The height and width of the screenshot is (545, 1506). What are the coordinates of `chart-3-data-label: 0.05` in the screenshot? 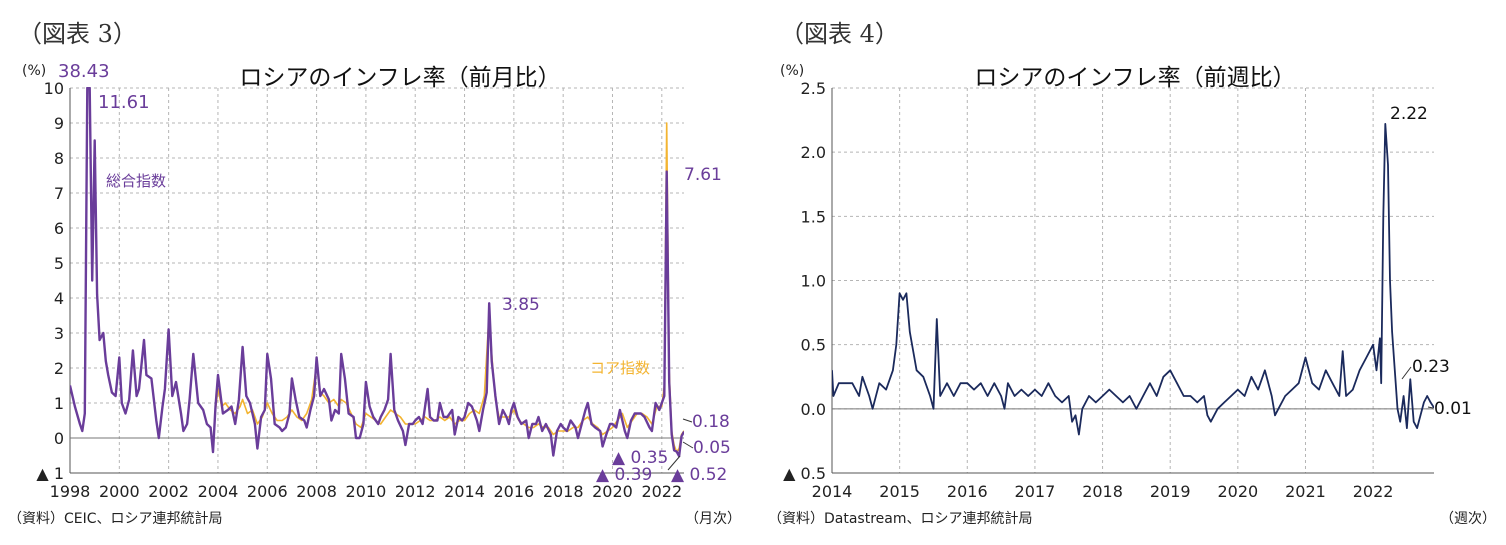 It's located at (712, 448).